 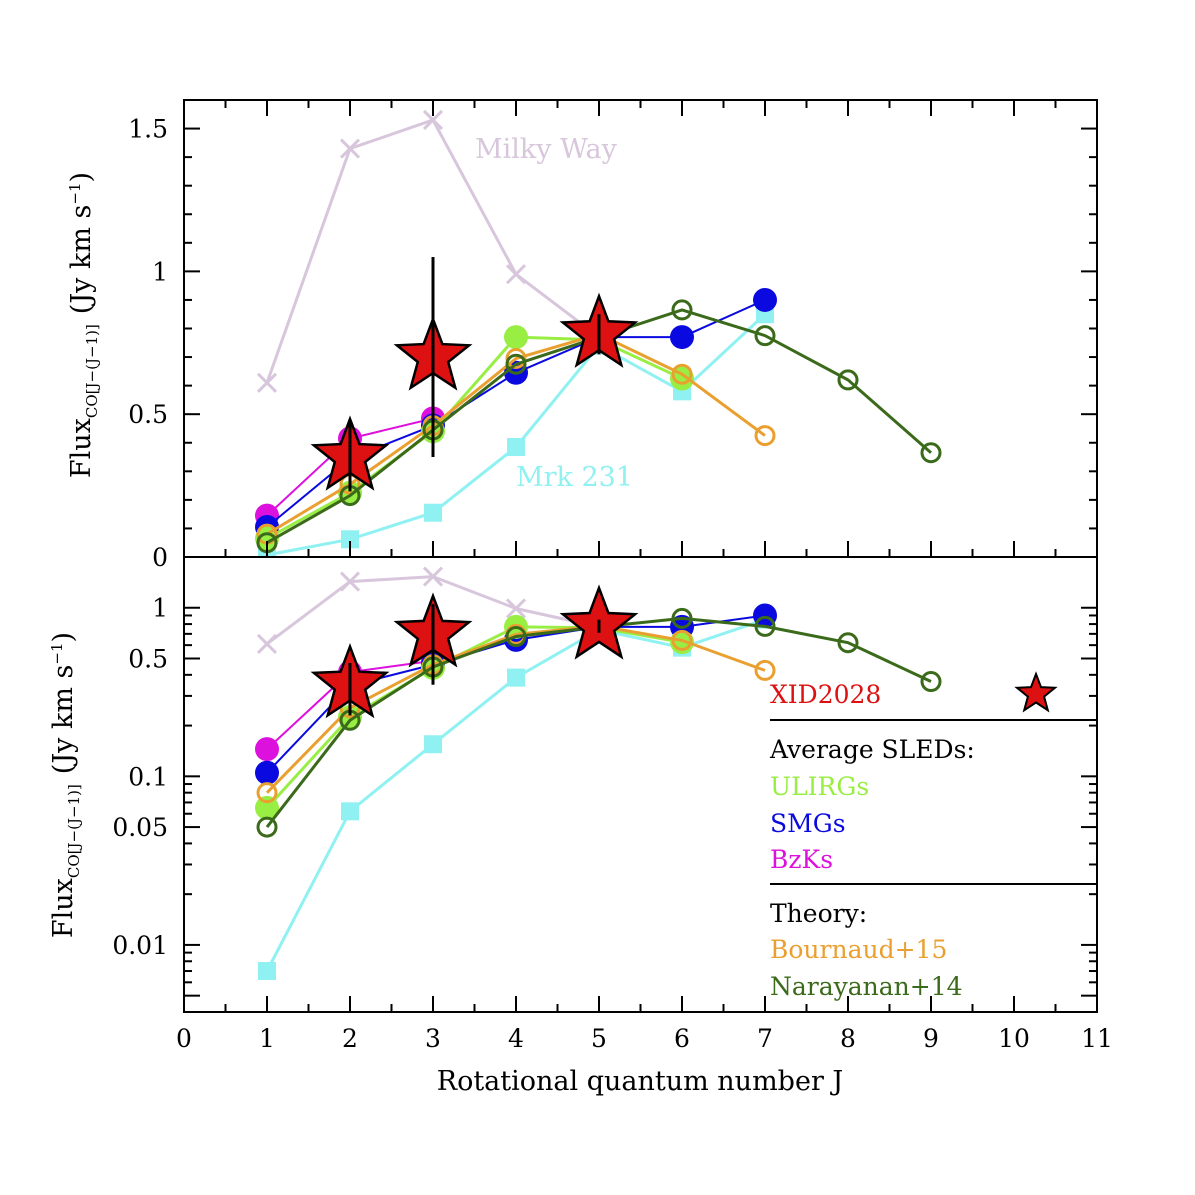 I want to click on y-title-bottom-close: ), so click(x=63, y=637).